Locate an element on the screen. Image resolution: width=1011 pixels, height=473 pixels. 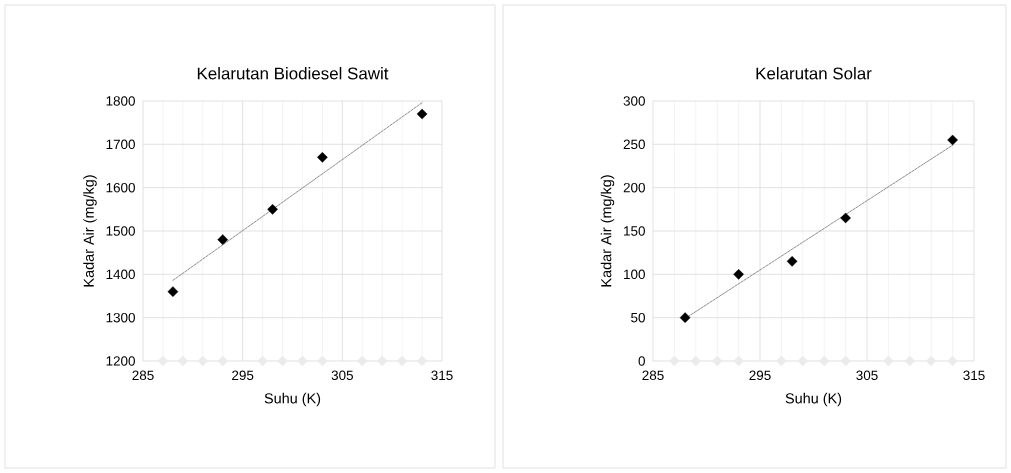
y-tick-label: 300 is located at coordinates (634, 101).